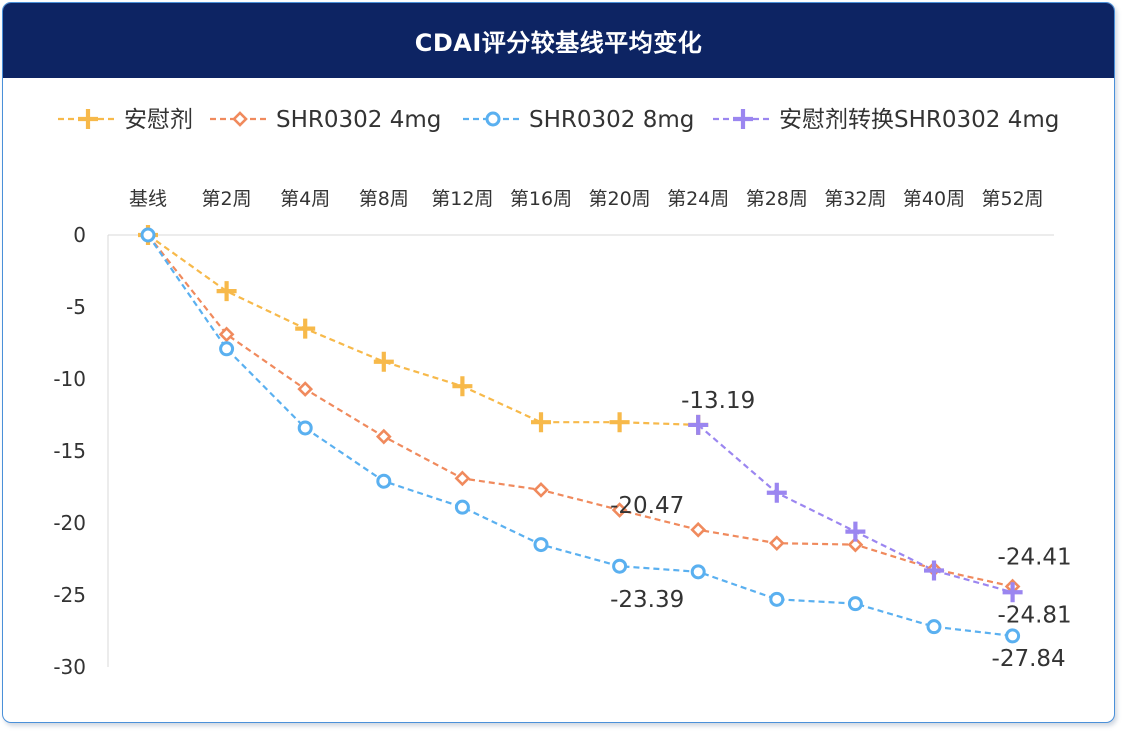  I want to click on legend-label-placebo: 安慰剂, so click(158, 120).